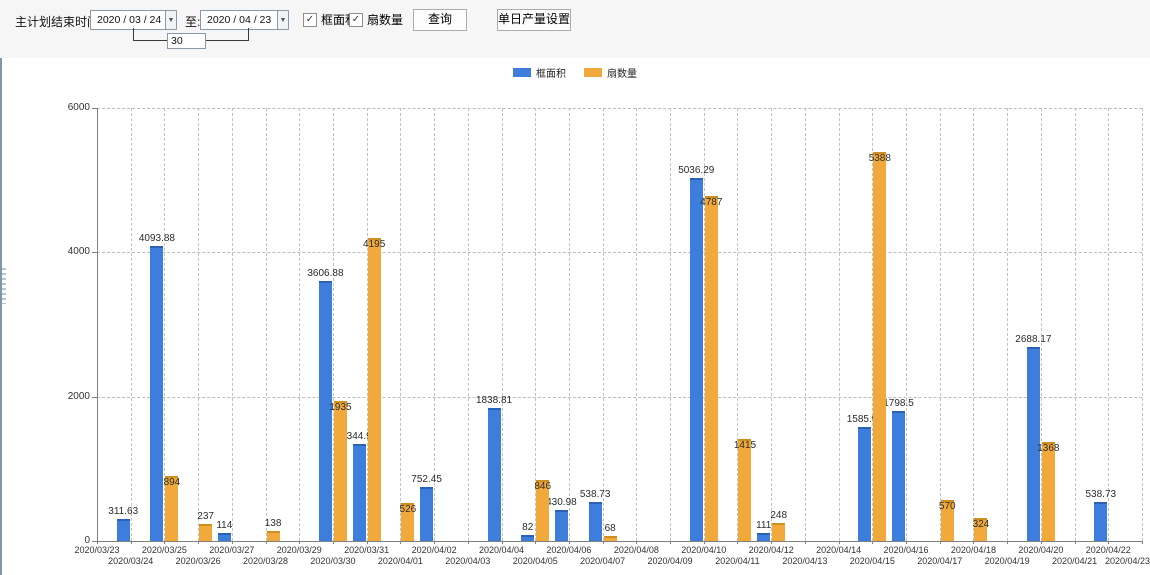 The width and height of the screenshot is (1150, 575). Describe the element at coordinates (359, 436) in the screenshot. I see `frame-area-bar-label-2020/03/31: 1344.95` at that location.